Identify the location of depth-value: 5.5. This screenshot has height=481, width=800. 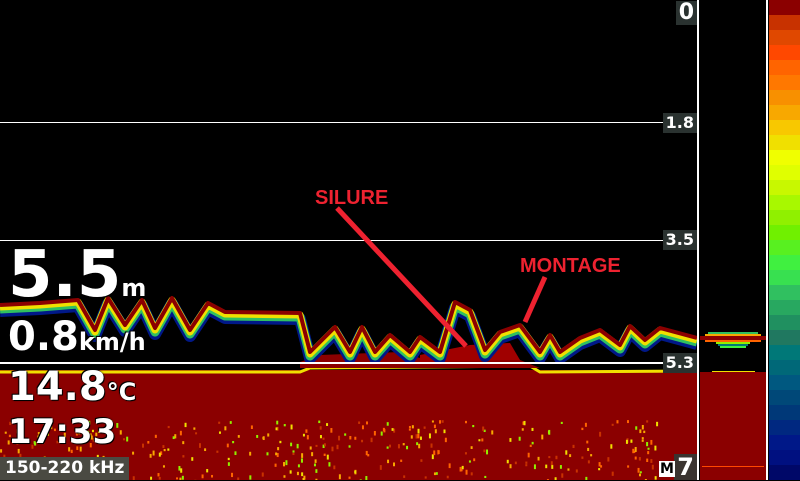
(64, 275).